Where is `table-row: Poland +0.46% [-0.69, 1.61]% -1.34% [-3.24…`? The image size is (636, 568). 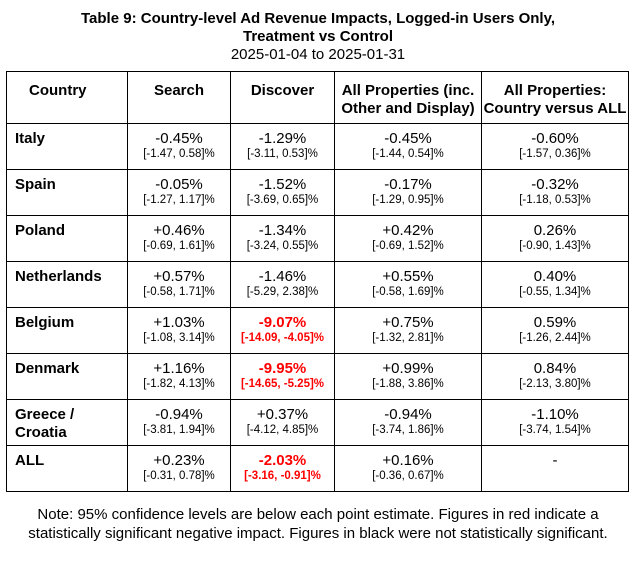
table-row: Poland +0.46% [-0.69, 1.61]% -1.34% [-3.24… is located at coordinates (317, 238).